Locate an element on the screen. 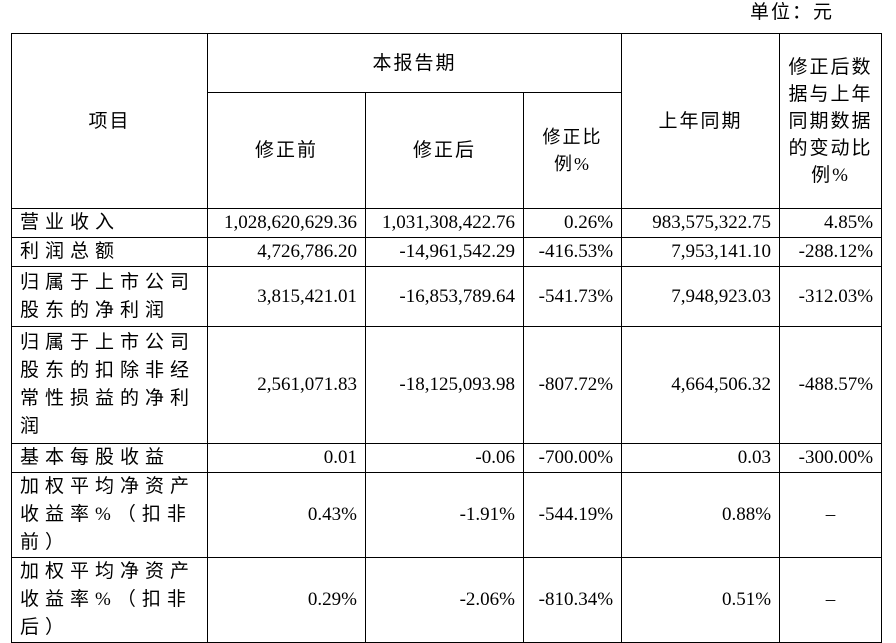 The height and width of the screenshot is (643, 896). cell-change: 4.85% is located at coordinates (831, 223).